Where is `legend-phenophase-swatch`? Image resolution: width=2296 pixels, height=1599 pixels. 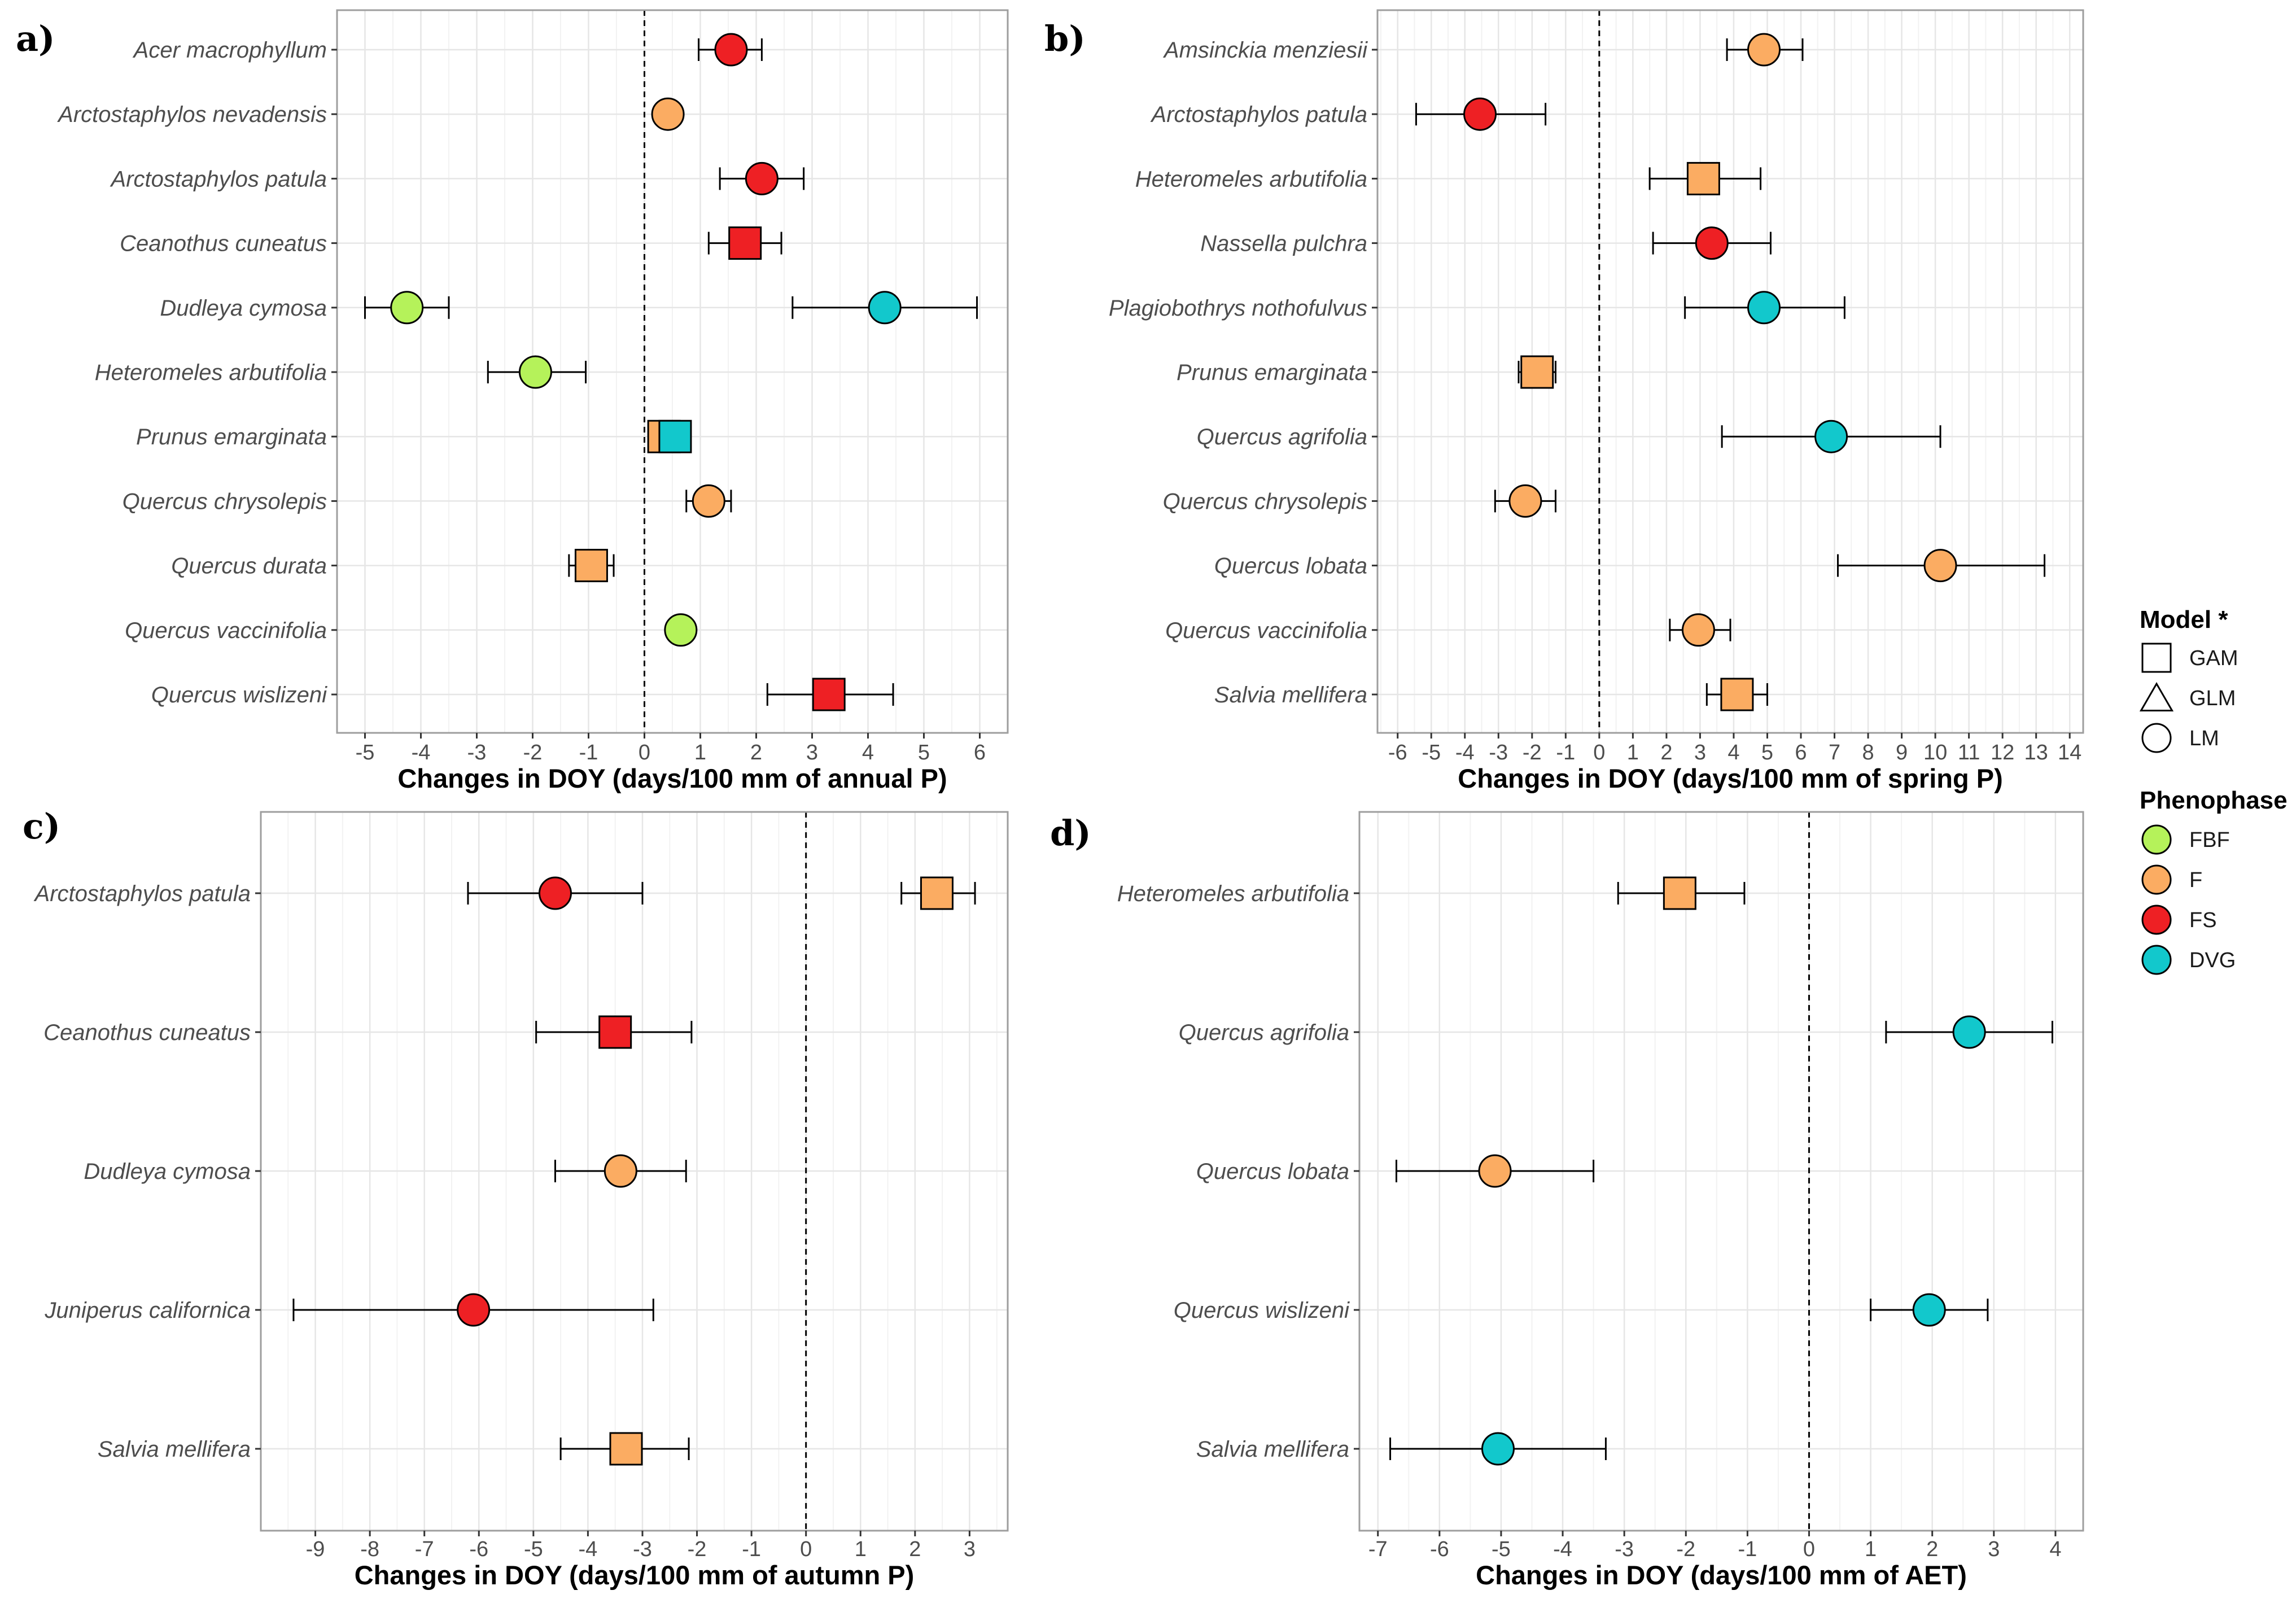 legend-phenophase-swatch is located at coordinates (2156, 920).